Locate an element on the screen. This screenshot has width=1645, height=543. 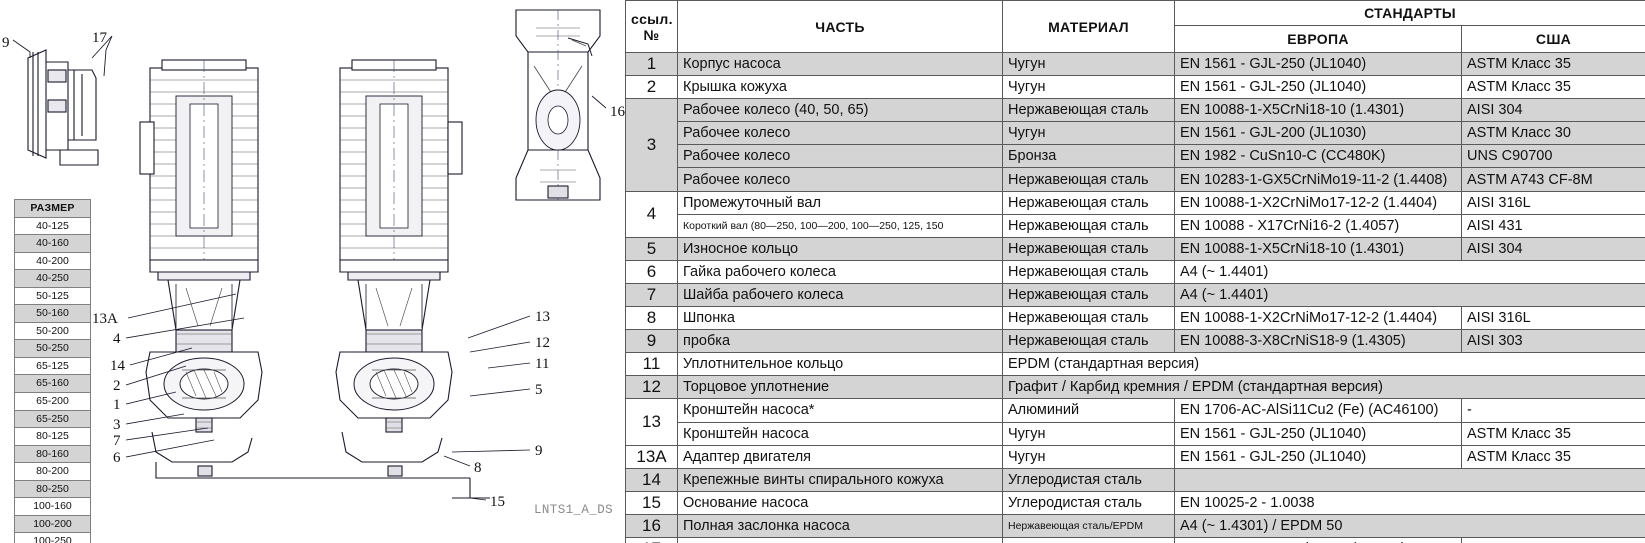
ref-number-cell: 12 is located at coordinates (651, 387).